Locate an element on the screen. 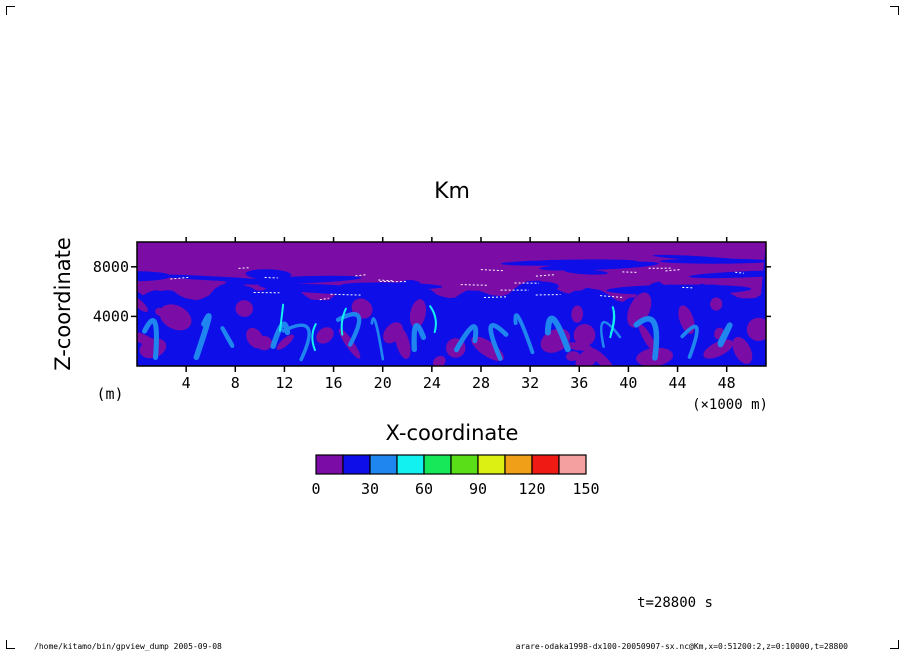 This screenshot has height=654, width=904. corner-mark-top-left is located at coordinates (10, 10).